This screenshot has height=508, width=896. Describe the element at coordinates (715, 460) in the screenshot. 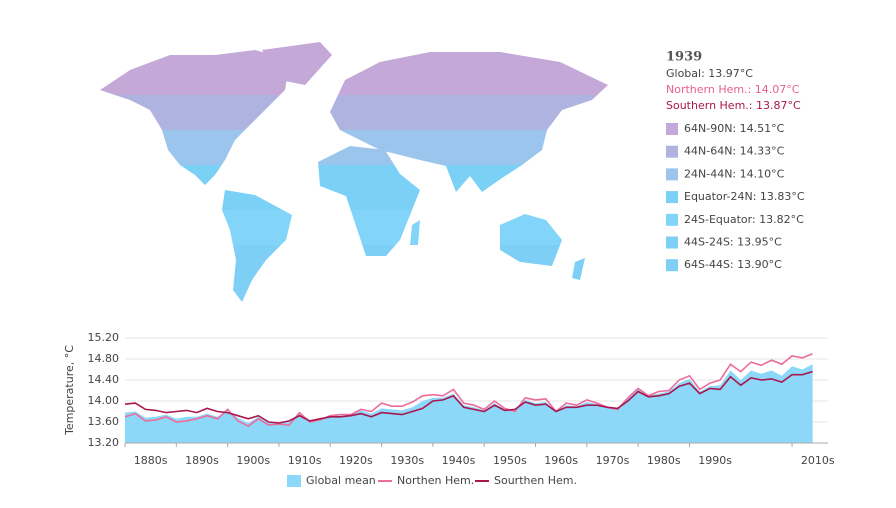

I see `x-tick-label: 1990s` at that location.